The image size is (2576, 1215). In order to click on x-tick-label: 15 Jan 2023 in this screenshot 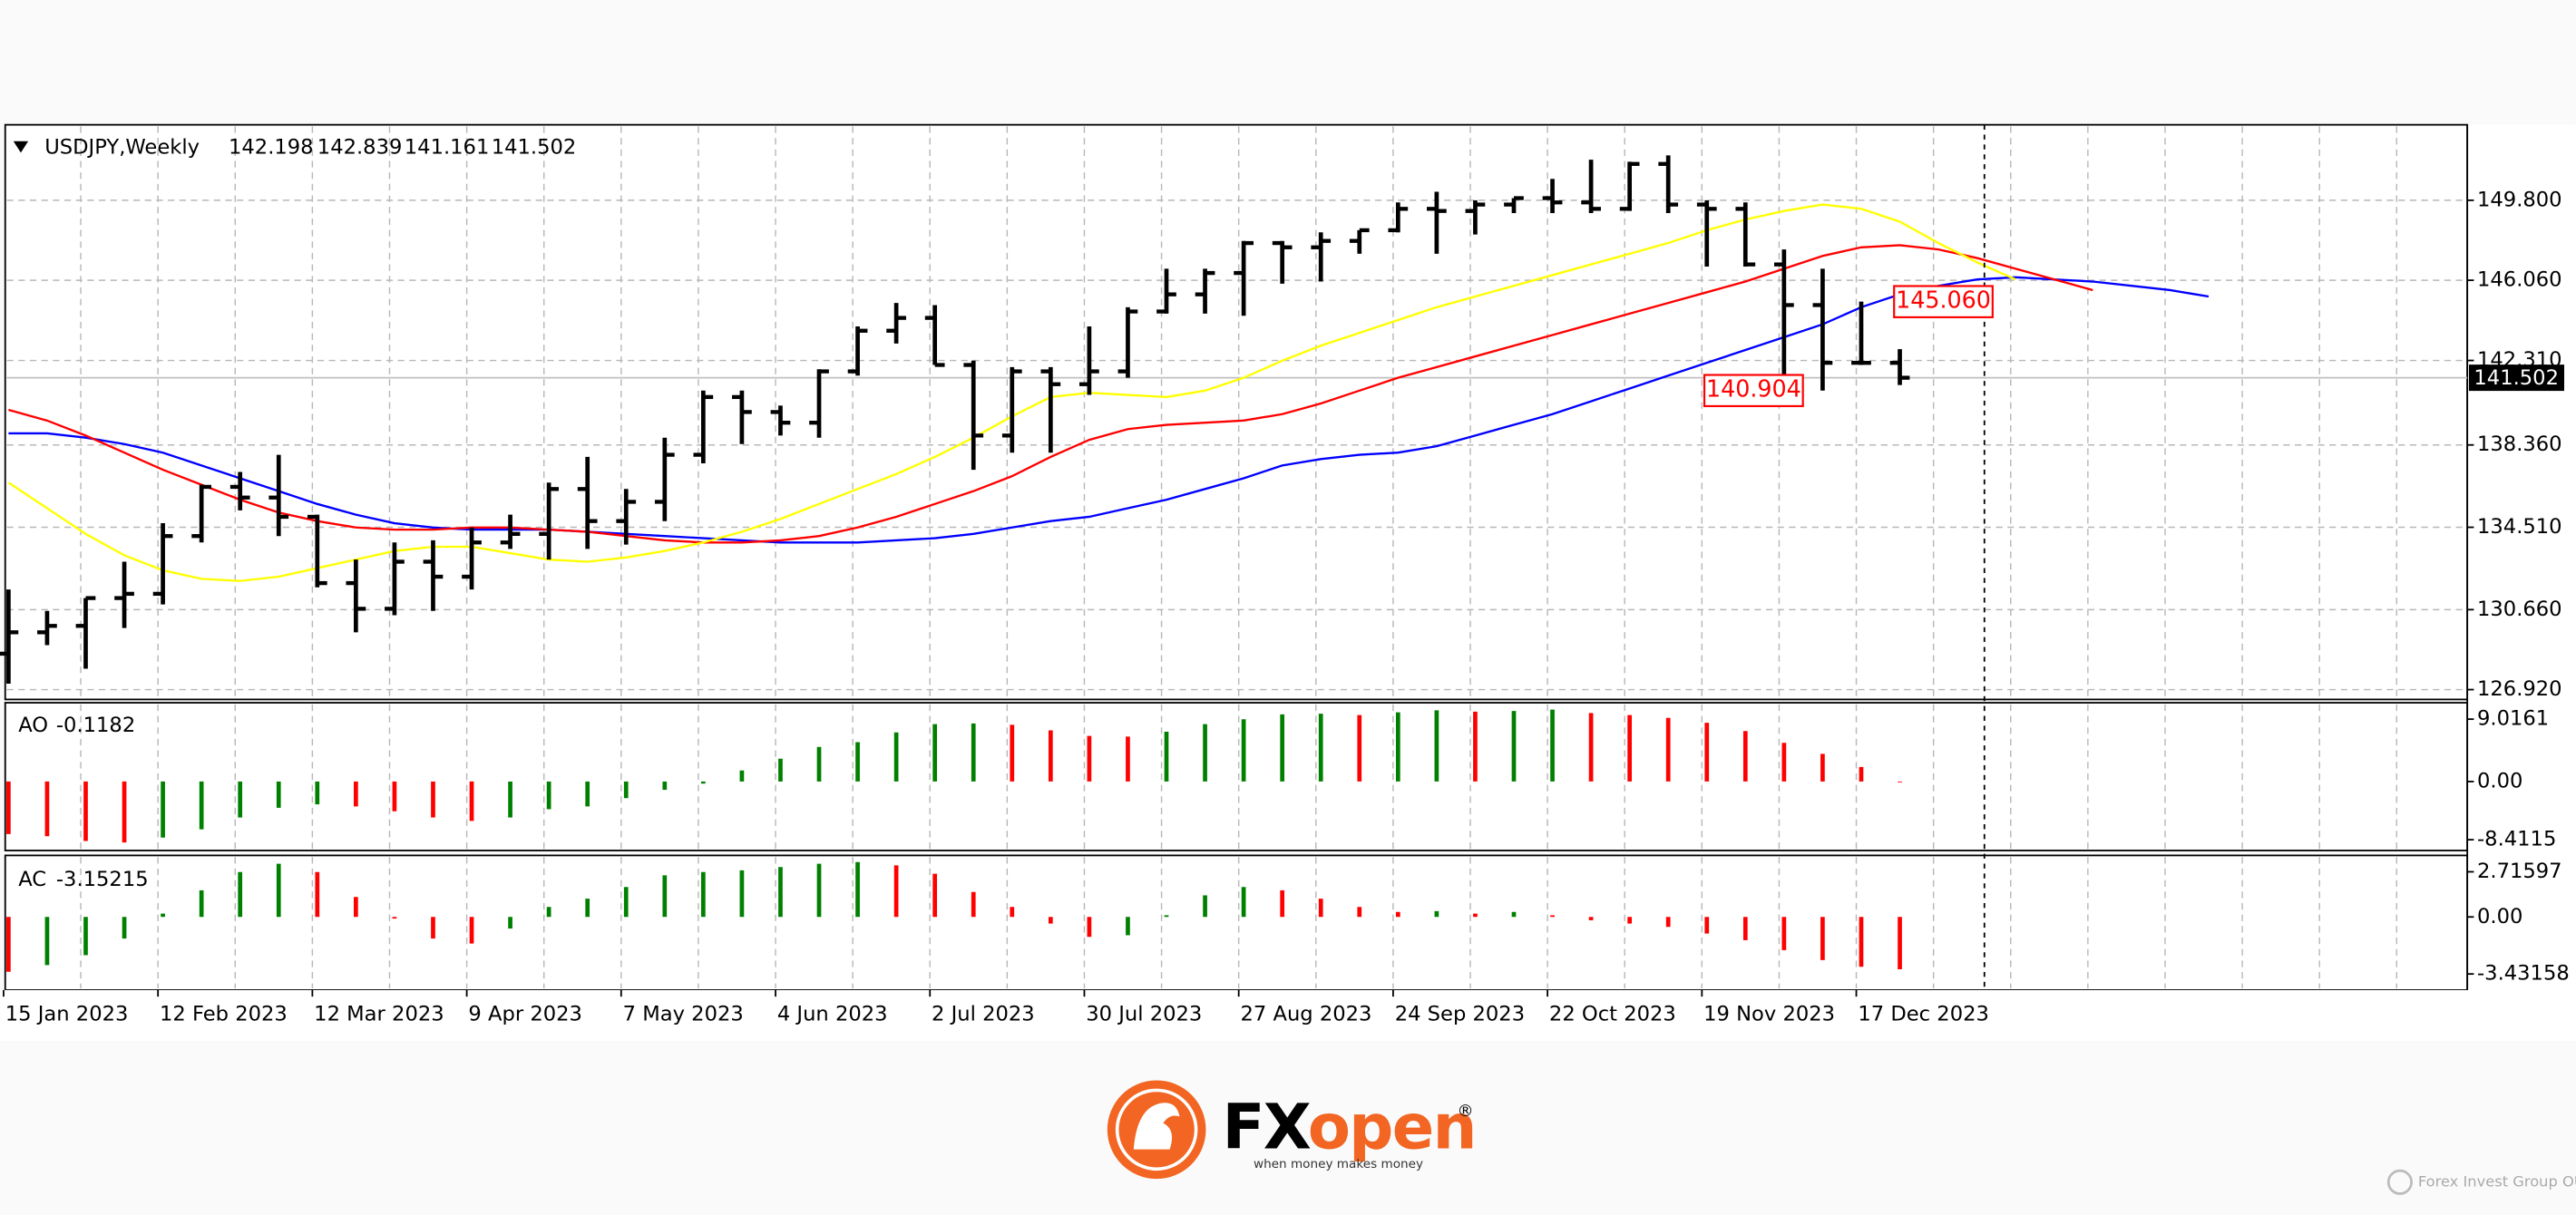, I will do `click(67, 1015)`.